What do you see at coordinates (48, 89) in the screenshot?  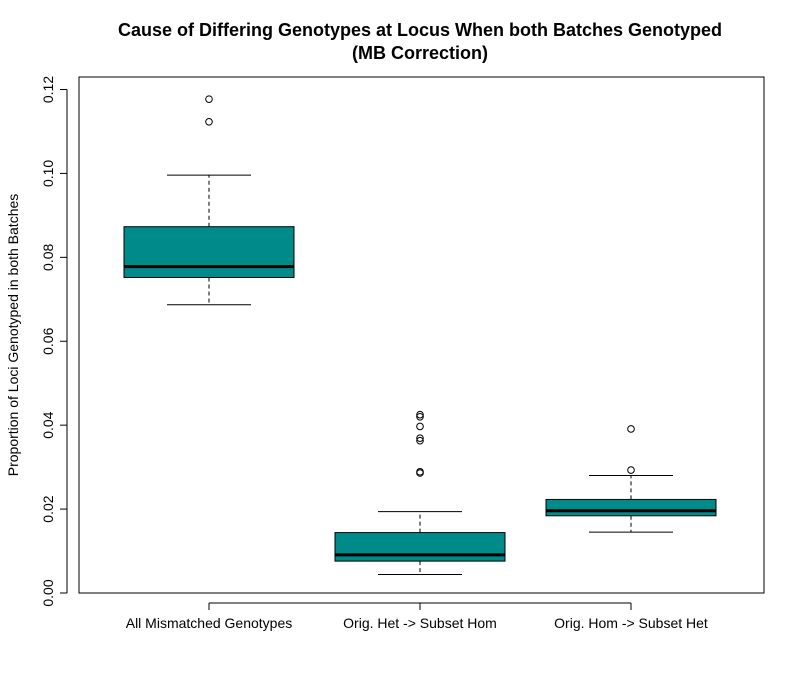 I see `y-tick-label: 0.12` at bounding box center [48, 89].